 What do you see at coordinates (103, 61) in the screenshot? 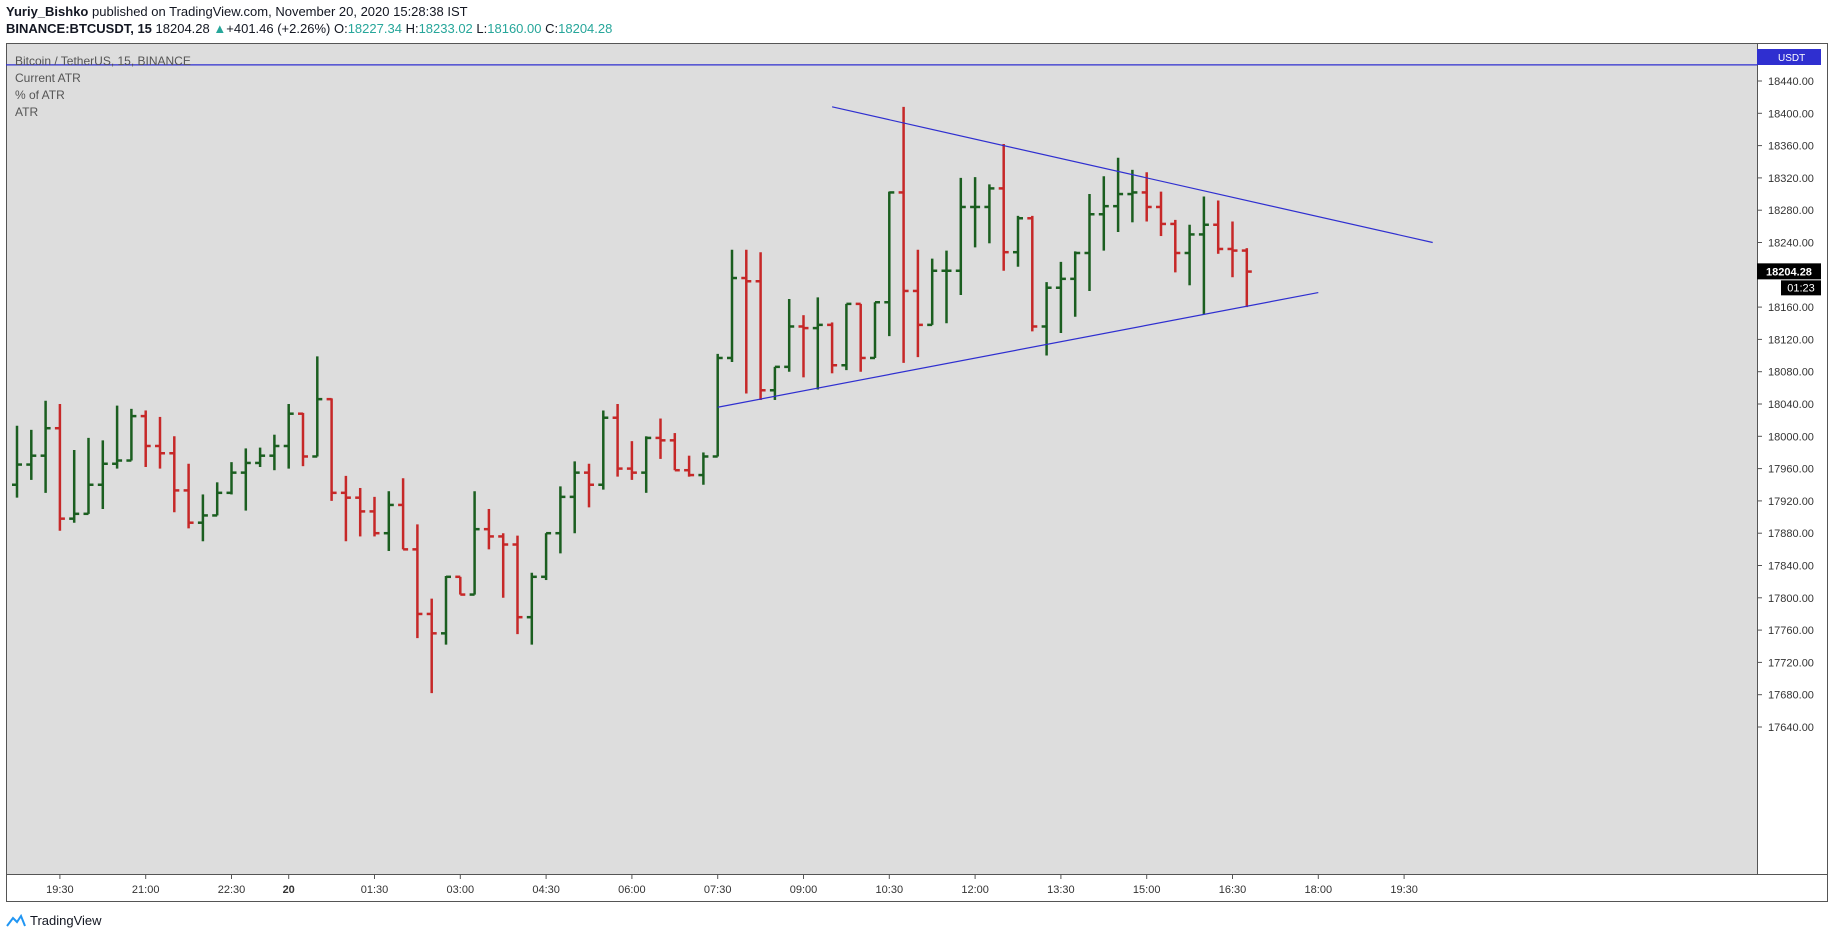
I see `legend-title: Bitcoin / TetherUS, 15, BINANCE` at bounding box center [103, 61].